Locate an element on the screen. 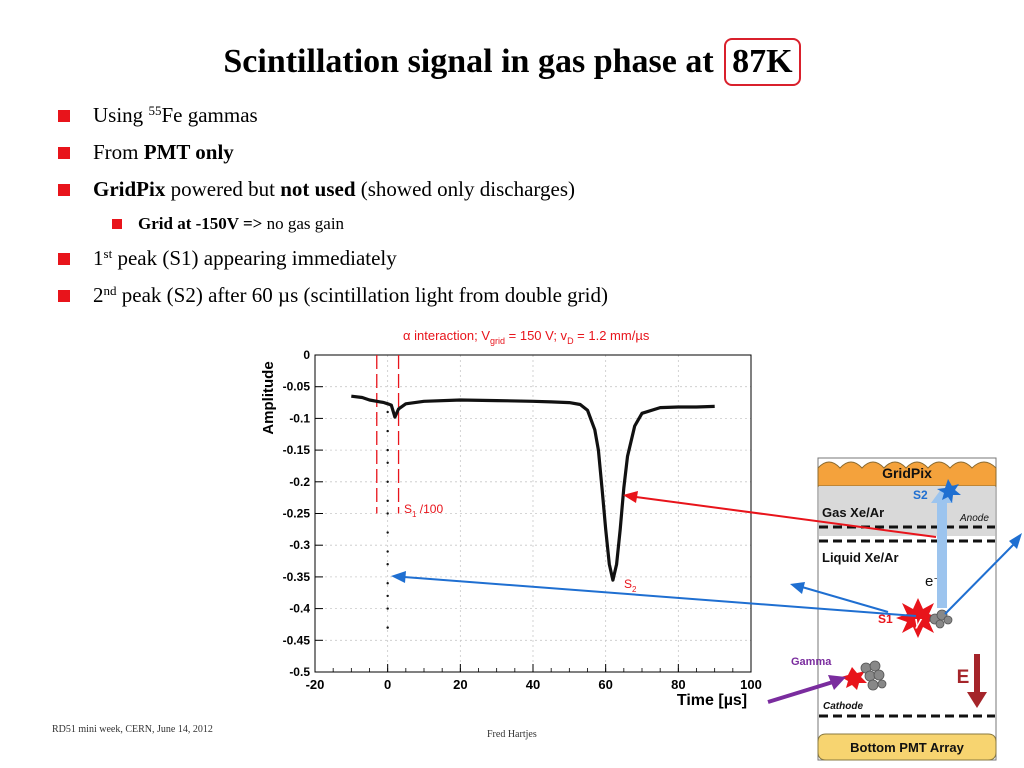 The width and height of the screenshot is (1024, 768). drift-path is located at coordinates (942, 554).